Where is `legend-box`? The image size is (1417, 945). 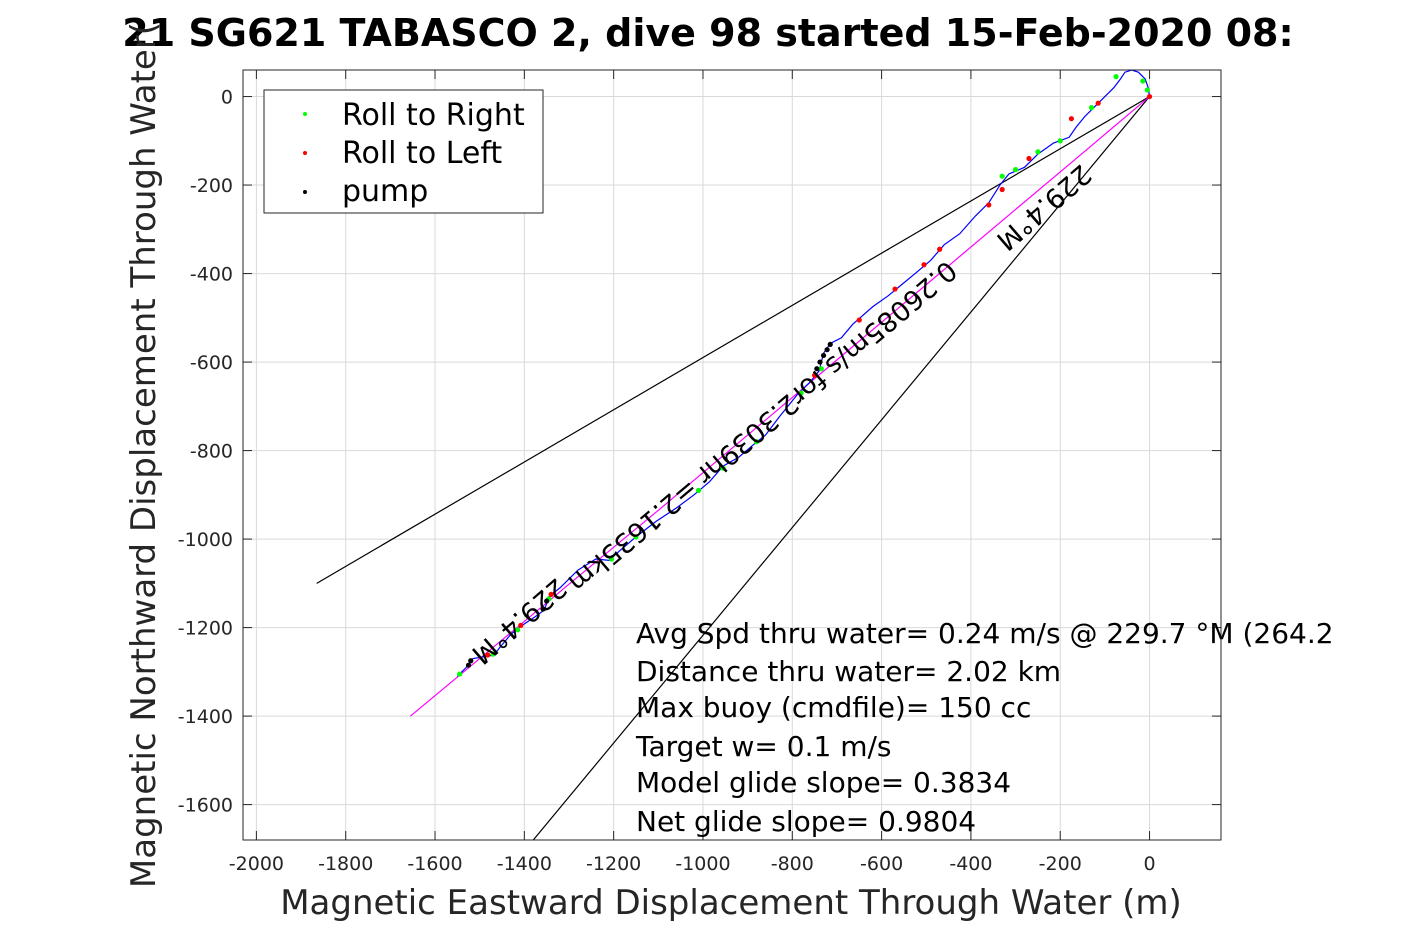 legend-box is located at coordinates (403, 151).